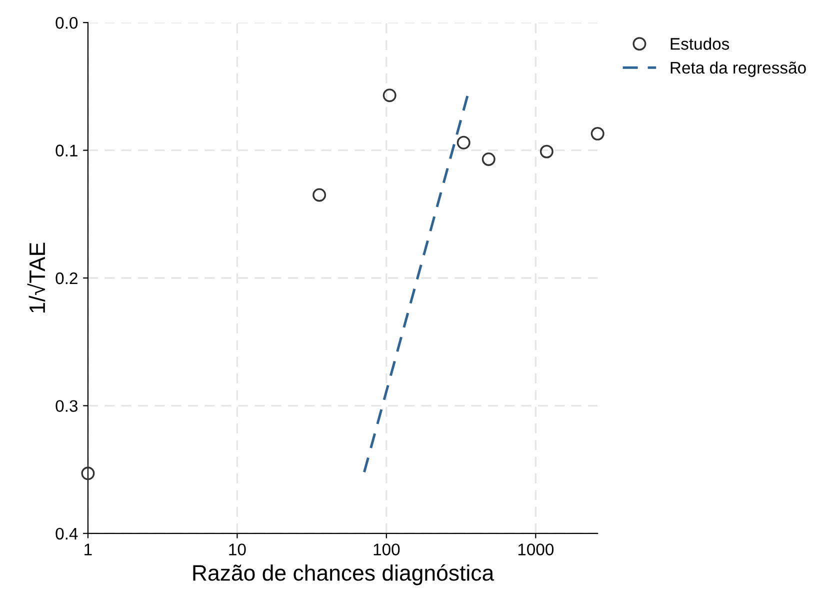 The image size is (822, 594). What do you see at coordinates (67, 278) in the screenshot?
I see `y-tick-label: 0.2` at bounding box center [67, 278].